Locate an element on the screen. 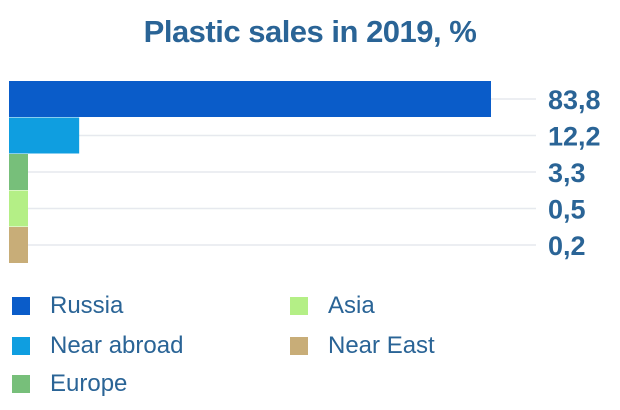 This screenshot has width=620, height=410. bar-europe is located at coordinates (18, 172).